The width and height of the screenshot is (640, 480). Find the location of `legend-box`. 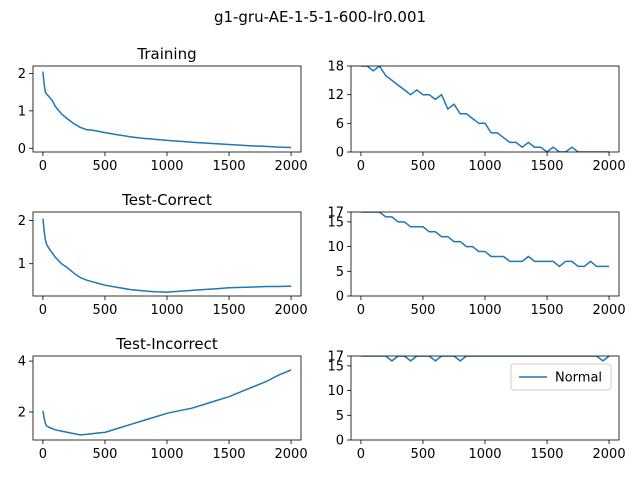

legend-box is located at coordinates (561, 377).